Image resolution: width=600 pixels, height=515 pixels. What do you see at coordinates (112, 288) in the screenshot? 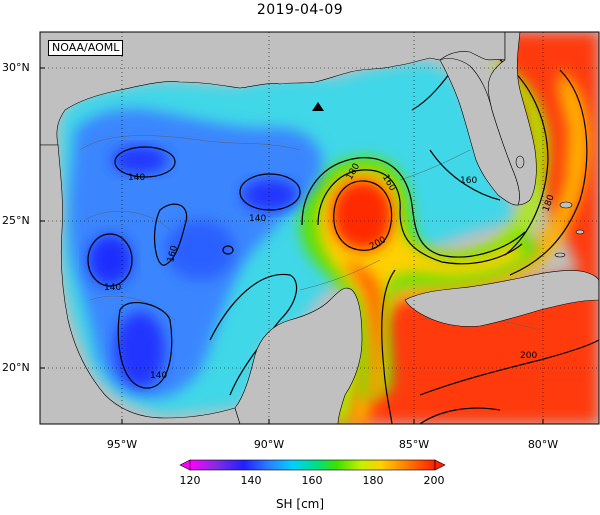
I see `contour-label-140c: 140` at bounding box center [112, 288].